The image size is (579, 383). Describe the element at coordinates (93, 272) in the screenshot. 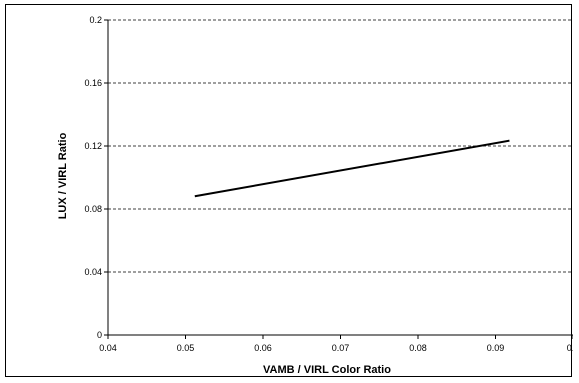

I see `y-tick-label: 0.04` at that location.